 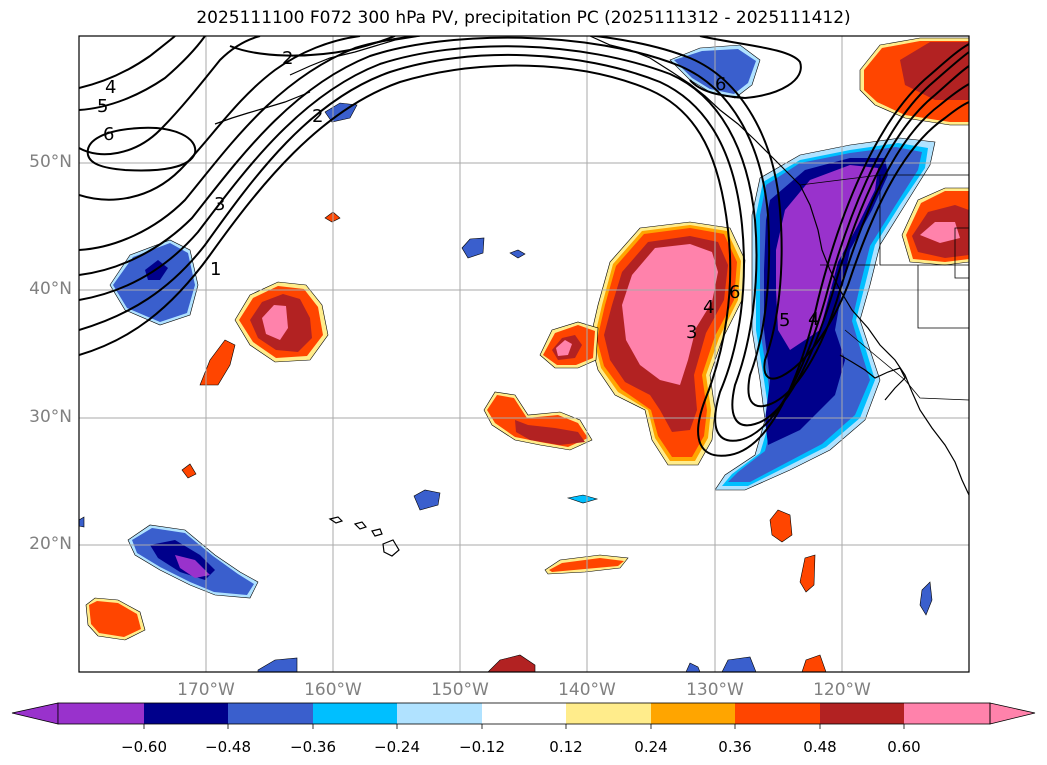 I want to click on colorbar, so click(x=523, y=715).